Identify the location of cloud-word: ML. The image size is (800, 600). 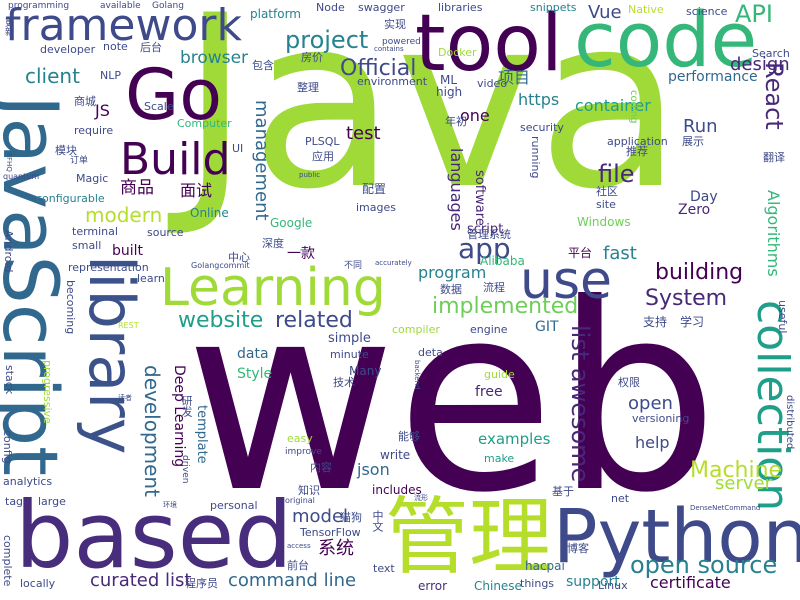
(449, 80).